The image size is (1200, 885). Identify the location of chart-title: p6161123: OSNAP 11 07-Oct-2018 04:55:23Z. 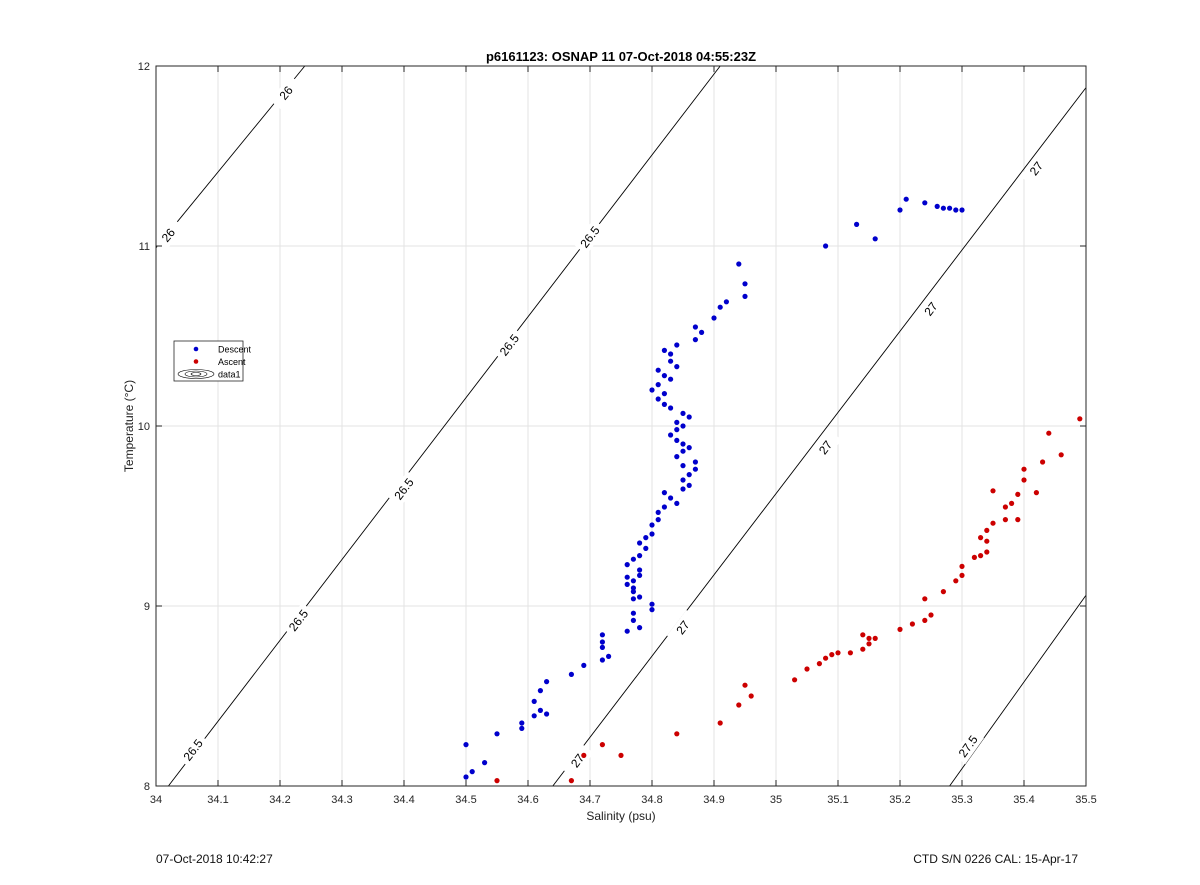
(621, 56).